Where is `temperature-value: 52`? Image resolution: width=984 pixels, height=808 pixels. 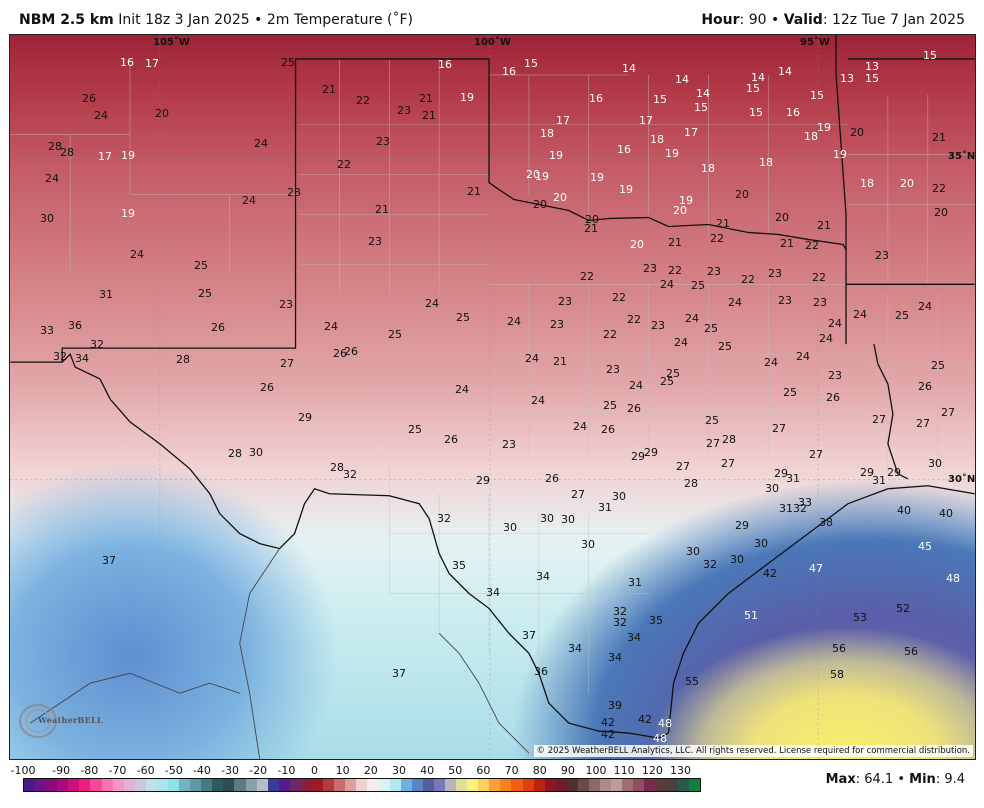 temperature-value: 52 is located at coordinates (903, 608).